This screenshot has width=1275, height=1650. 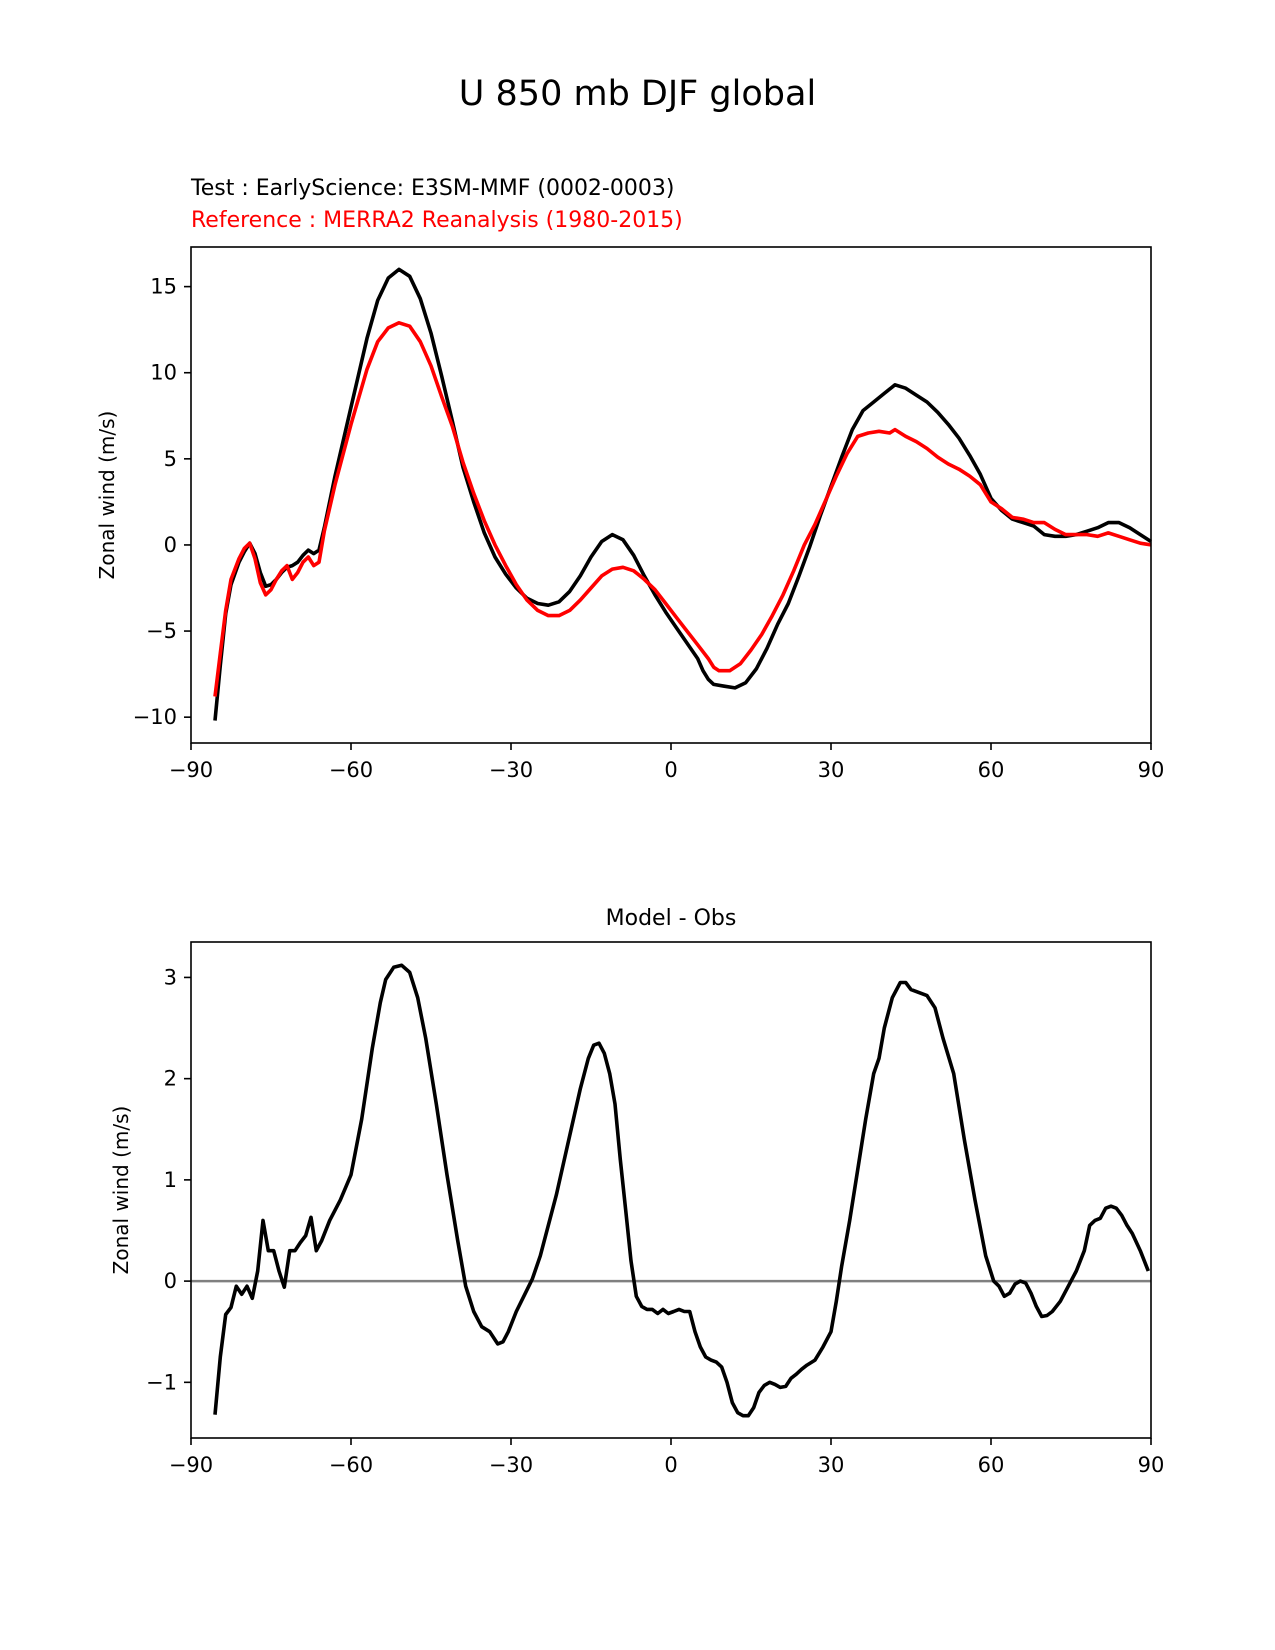 What do you see at coordinates (163, 373) in the screenshot?
I see `y-tick-label: 10` at bounding box center [163, 373].